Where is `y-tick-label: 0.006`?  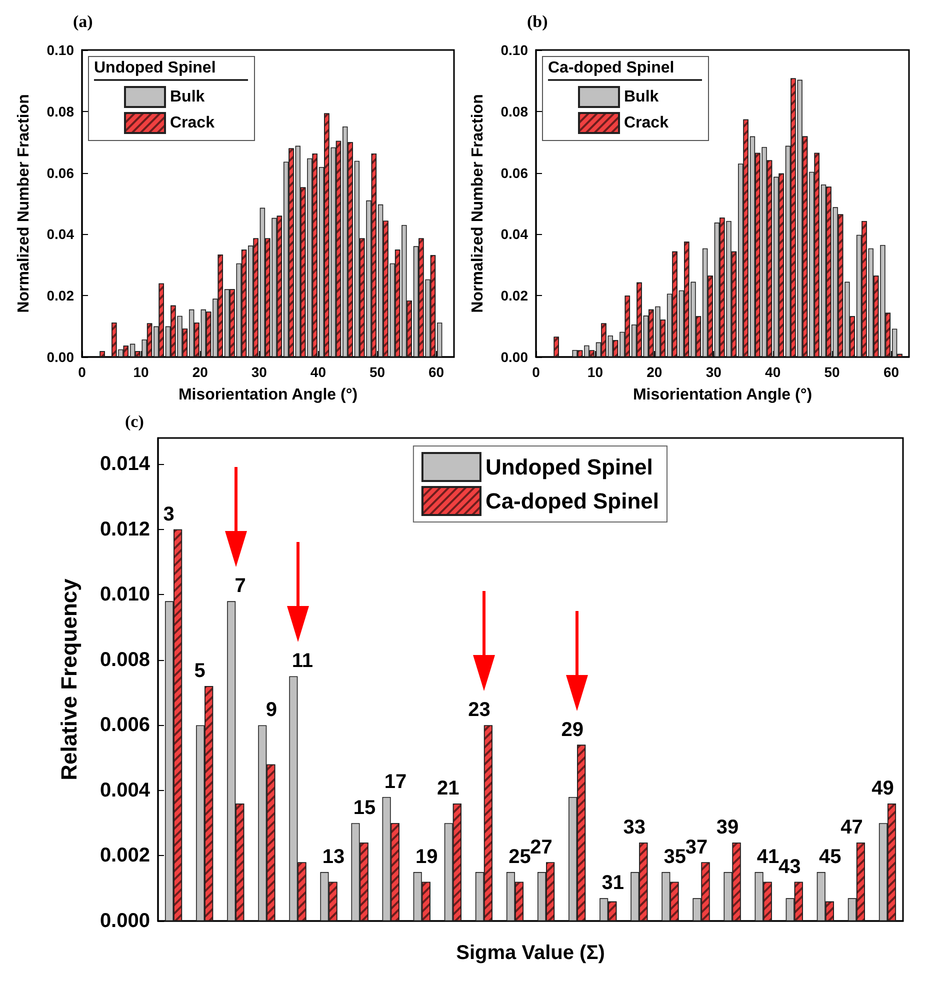
y-tick-label: 0.006 is located at coordinates (125, 725).